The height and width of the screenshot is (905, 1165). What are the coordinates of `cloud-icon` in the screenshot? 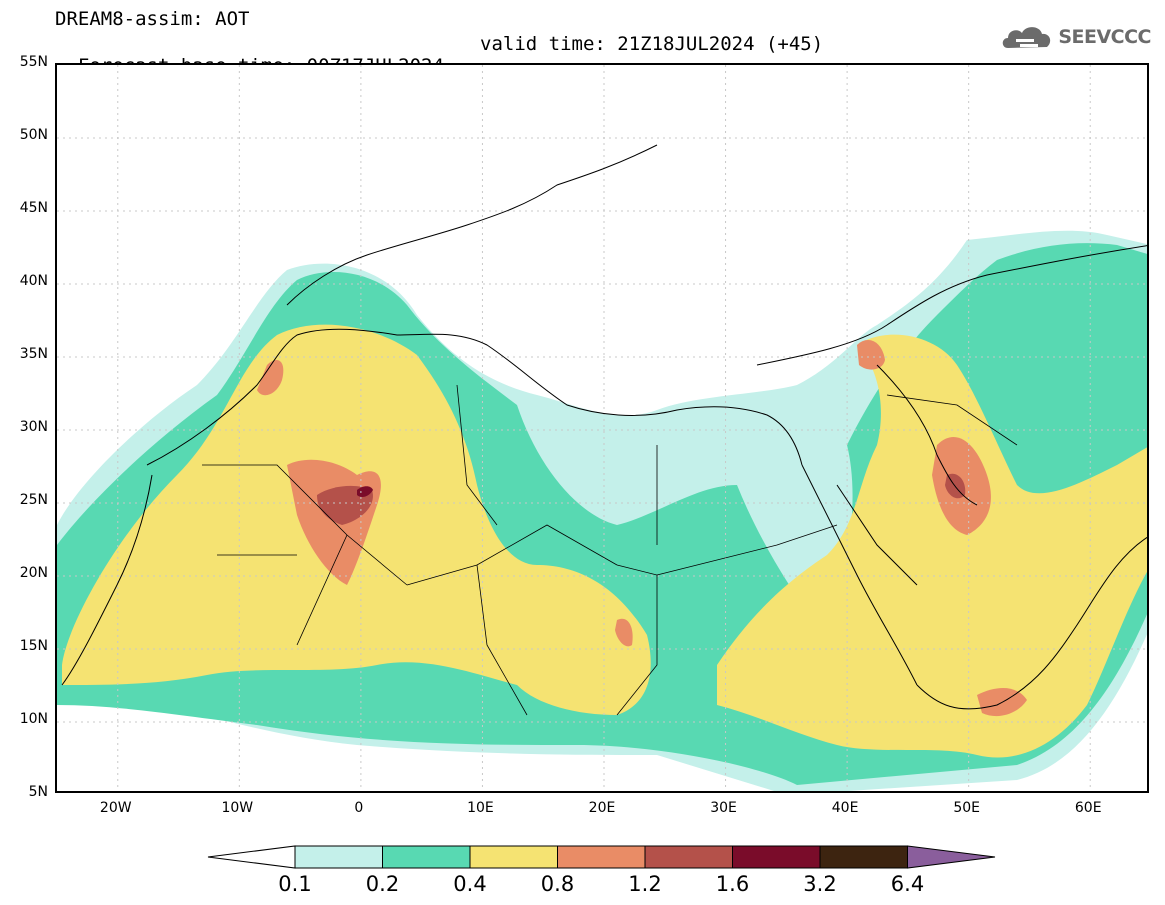 It's located at (1027, 37).